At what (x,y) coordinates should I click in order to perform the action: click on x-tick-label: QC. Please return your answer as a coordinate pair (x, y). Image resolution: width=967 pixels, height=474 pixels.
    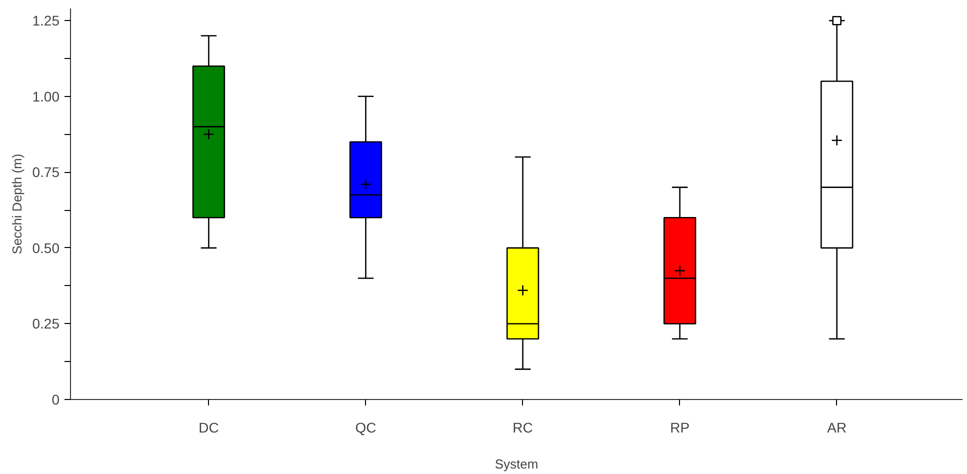
    Looking at the image, I should click on (365, 428).